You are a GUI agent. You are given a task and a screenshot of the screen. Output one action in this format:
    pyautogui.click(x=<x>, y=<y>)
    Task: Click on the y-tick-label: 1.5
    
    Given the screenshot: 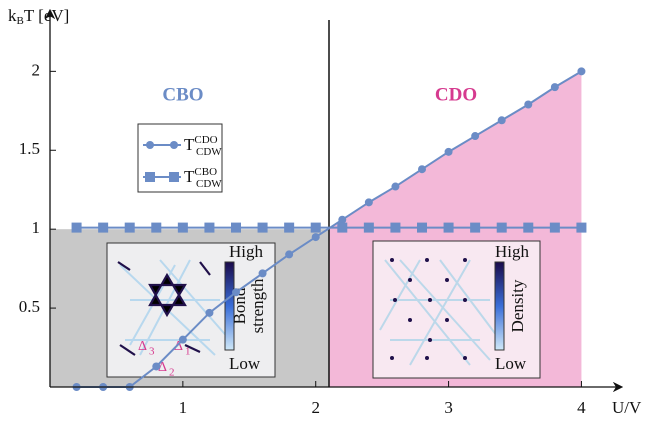 What is the action you would take?
    pyautogui.click(x=29, y=148)
    